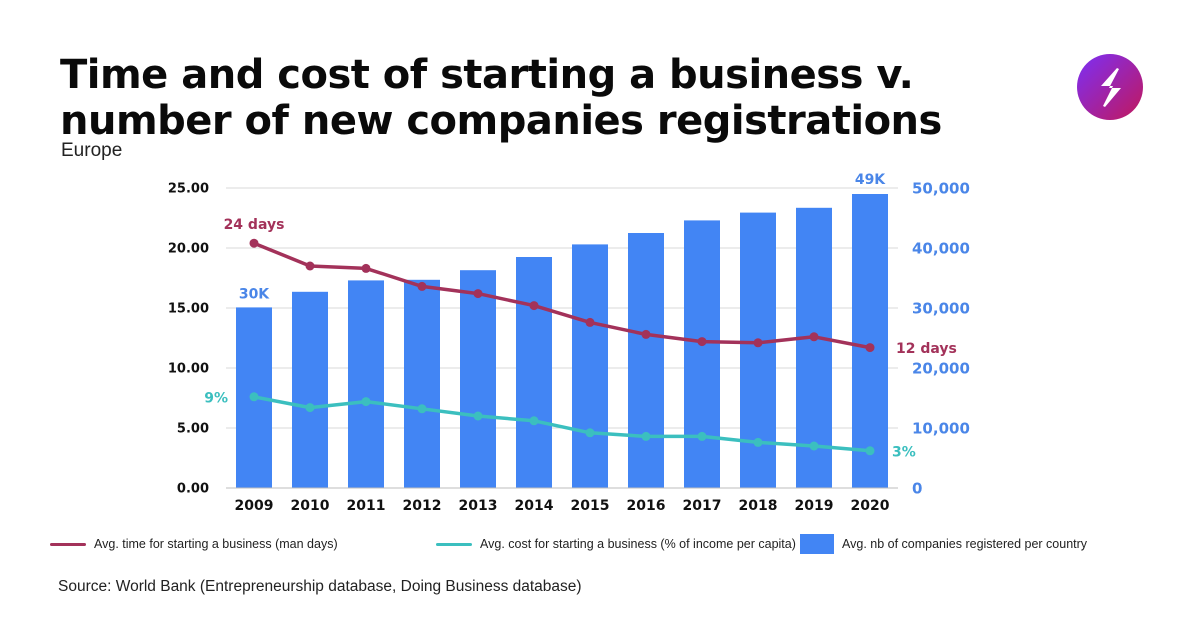 The width and height of the screenshot is (1200, 630). What do you see at coordinates (310, 389) in the screenshot?
I see `bar-2010` at bounding box center [310, 389].